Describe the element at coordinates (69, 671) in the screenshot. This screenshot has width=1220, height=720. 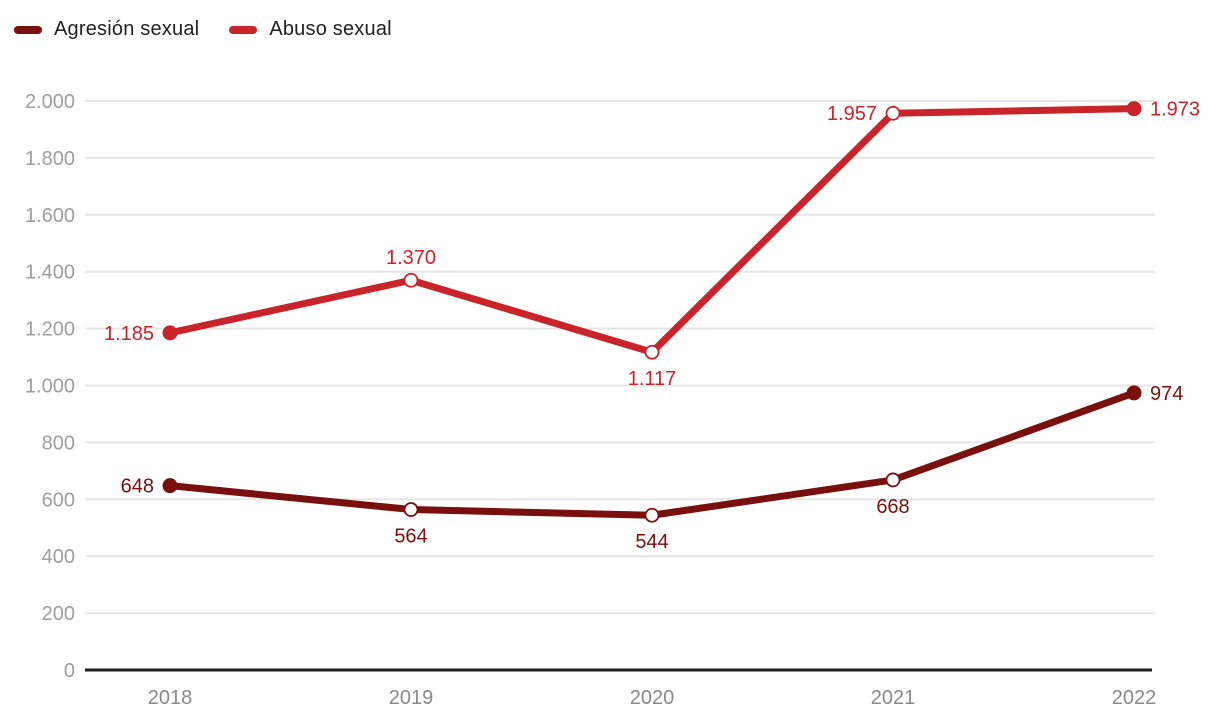
I see `y-axis-tick-label: 0` at that location.